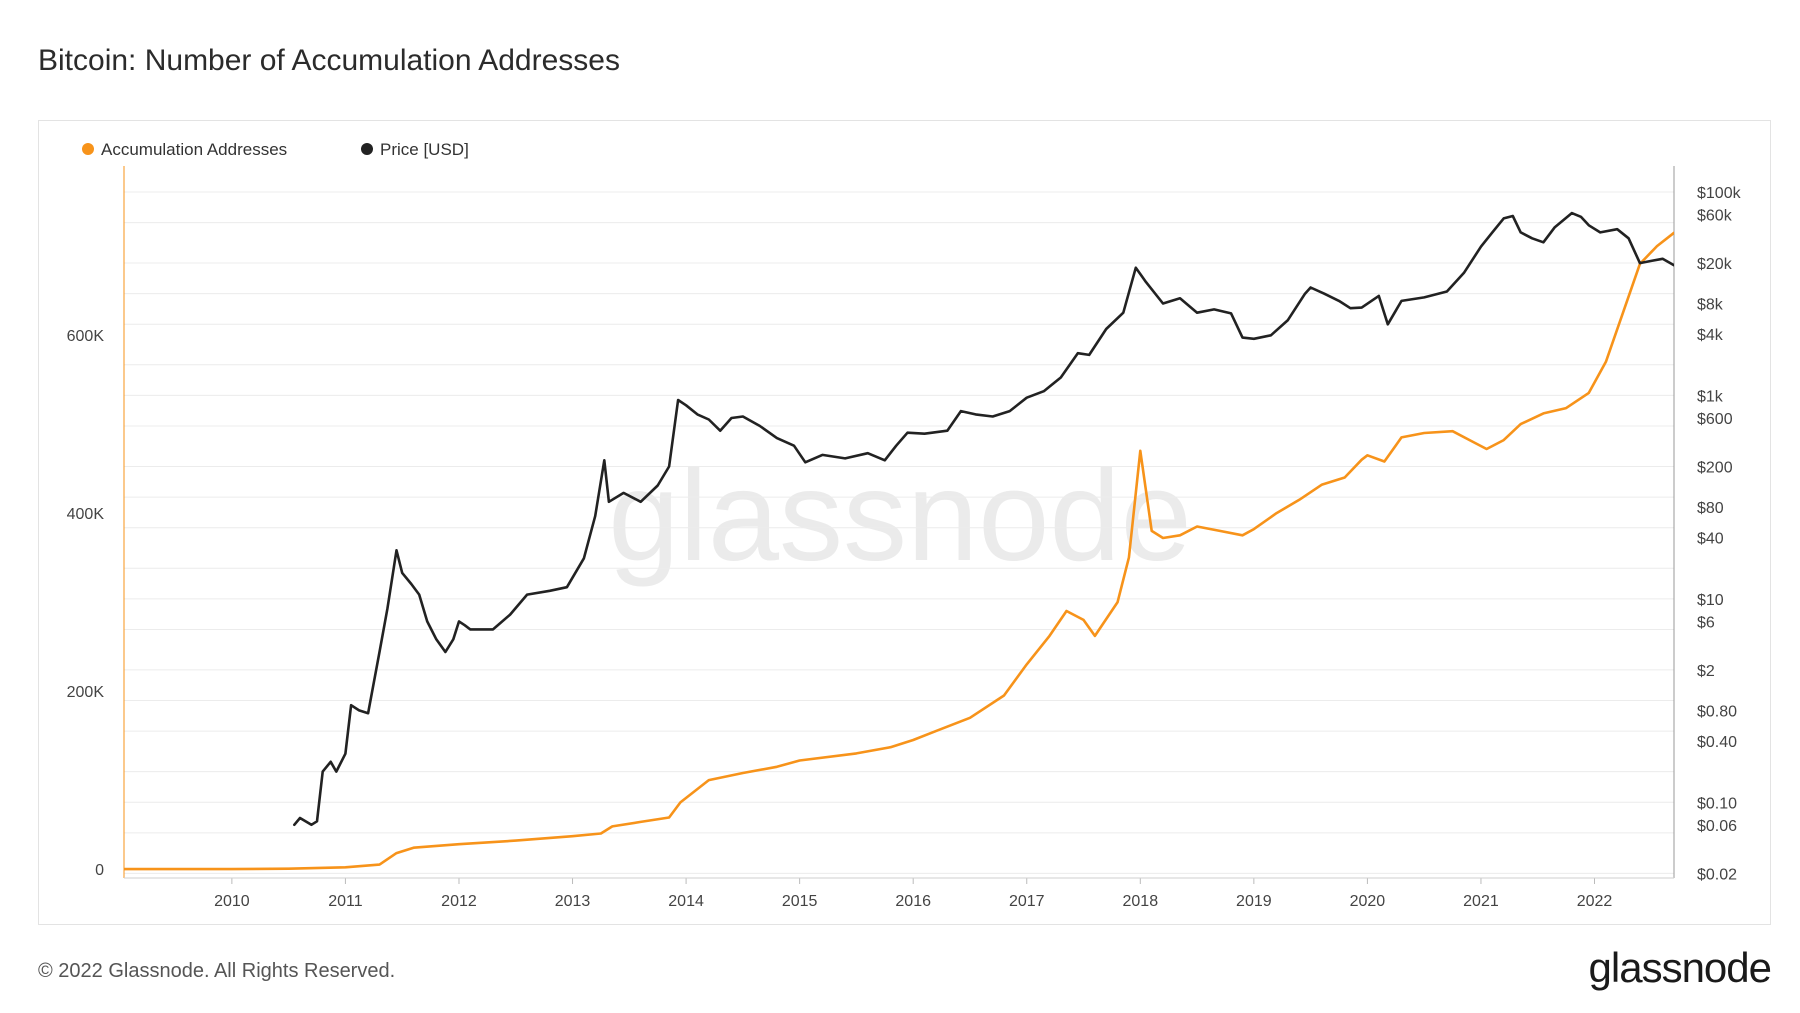 This screenshot has height=1013, width=1800. I want to click on left-tick-label: 0, so click(99, 870).